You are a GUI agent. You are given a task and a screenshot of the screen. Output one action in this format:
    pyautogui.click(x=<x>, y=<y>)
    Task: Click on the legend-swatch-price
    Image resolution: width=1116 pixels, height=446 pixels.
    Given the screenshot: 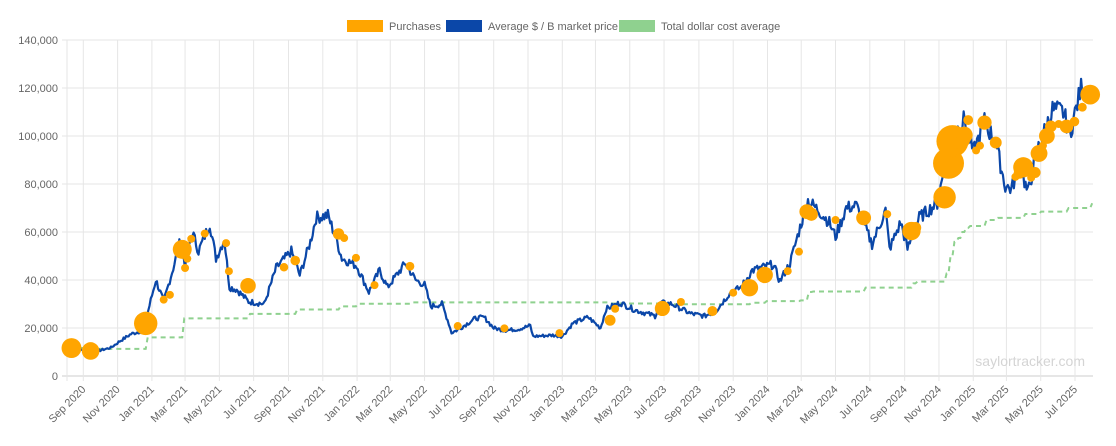 What is the action you would take?
    pyautogui.click(x=464, y=26)
    